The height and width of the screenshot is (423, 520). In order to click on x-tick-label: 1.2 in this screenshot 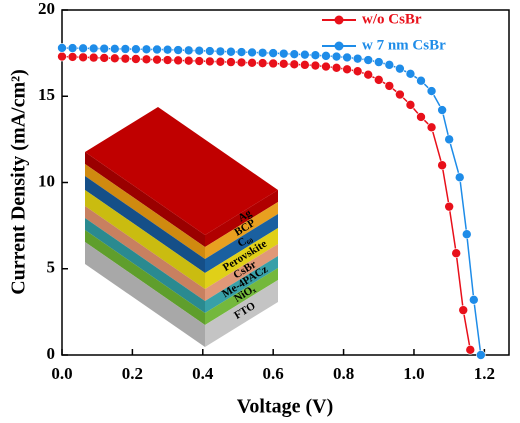, I will do `click(484, 373)`.